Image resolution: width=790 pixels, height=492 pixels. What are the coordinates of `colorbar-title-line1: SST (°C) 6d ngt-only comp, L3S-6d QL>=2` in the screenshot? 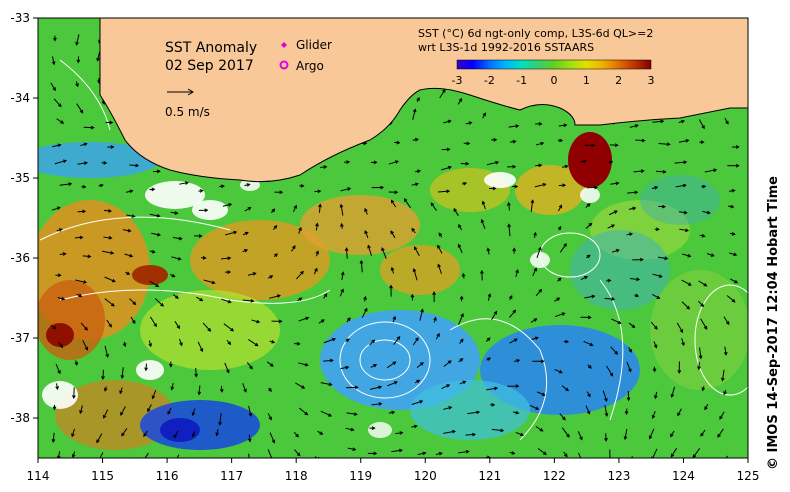 It's located at (535, 33).